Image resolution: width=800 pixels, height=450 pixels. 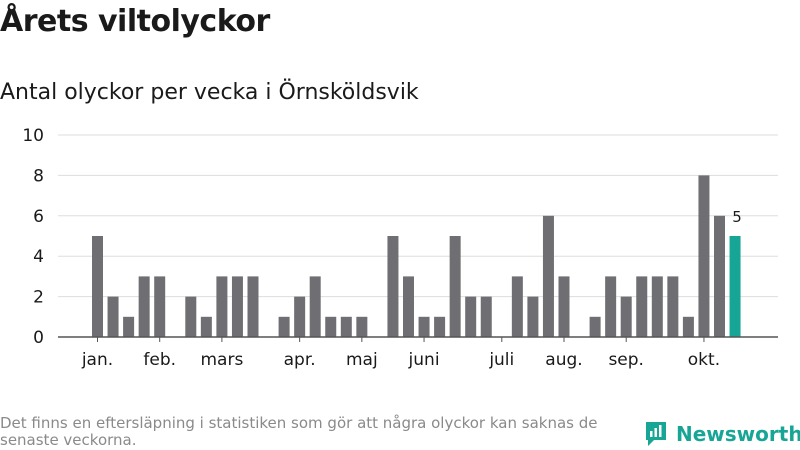 What do you see at coordinates (38, 257) in the screenshot?
I see `y-tick-label: 4` at bounding box center [38, 257].